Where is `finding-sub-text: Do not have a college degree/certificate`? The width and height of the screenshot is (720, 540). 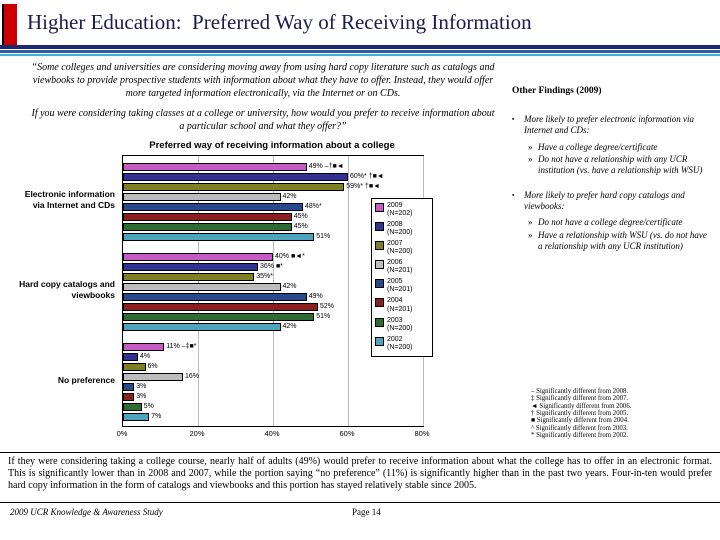 finding-sub-text: Do not have a college degree/certificate is located at coordinates (610, 222).